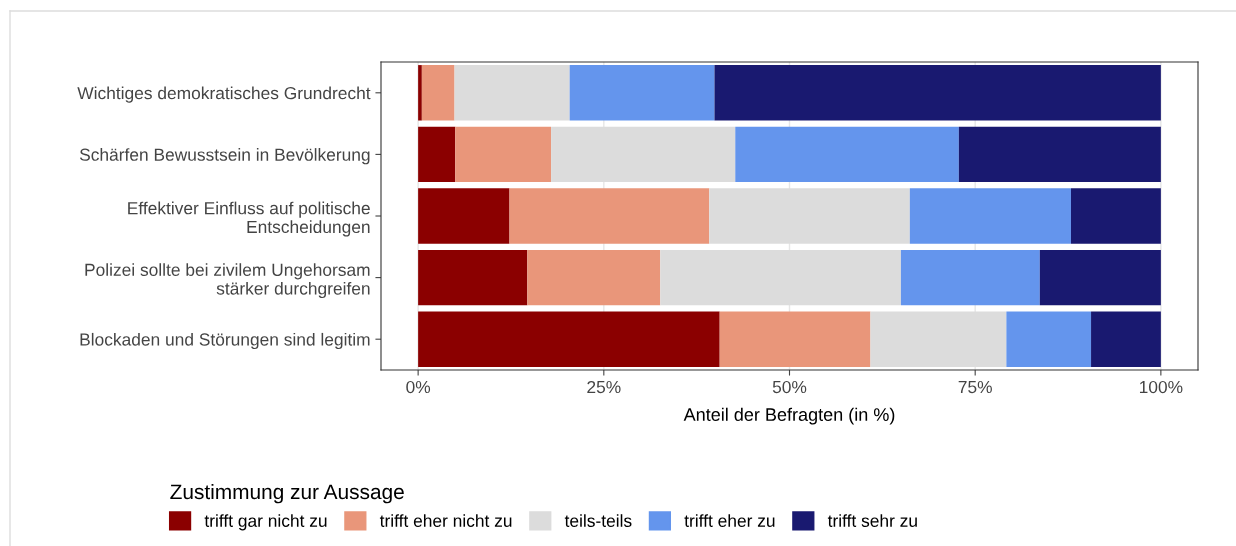 The width and height of the screenshot is (1236, 546). I want to click on legend-label: teils-teils, so click(598, 520).